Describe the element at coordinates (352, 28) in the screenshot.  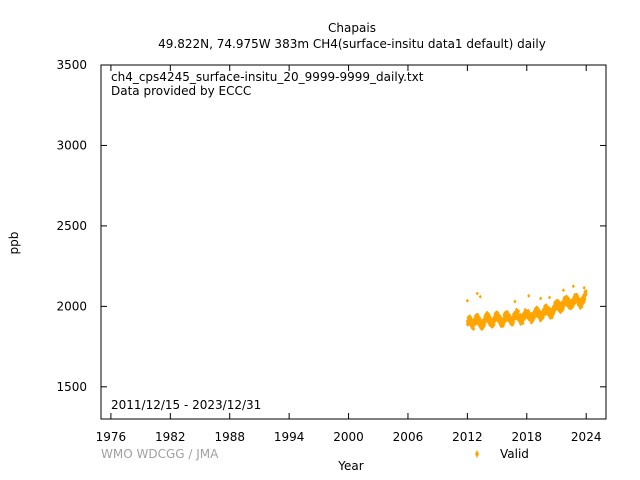
I see `chart-title: Chapais` at that location.